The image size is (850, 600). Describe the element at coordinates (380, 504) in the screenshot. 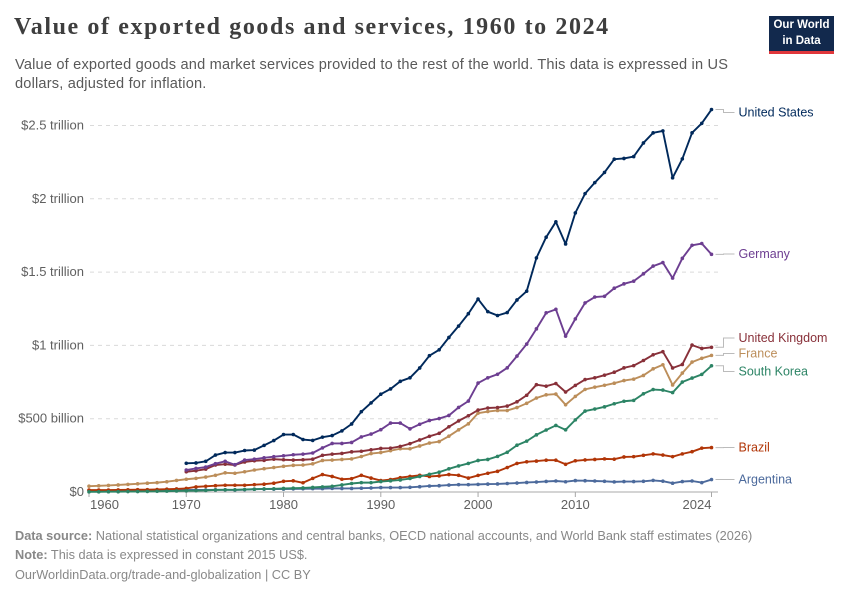

I see `svg-text: 1990` at that location.